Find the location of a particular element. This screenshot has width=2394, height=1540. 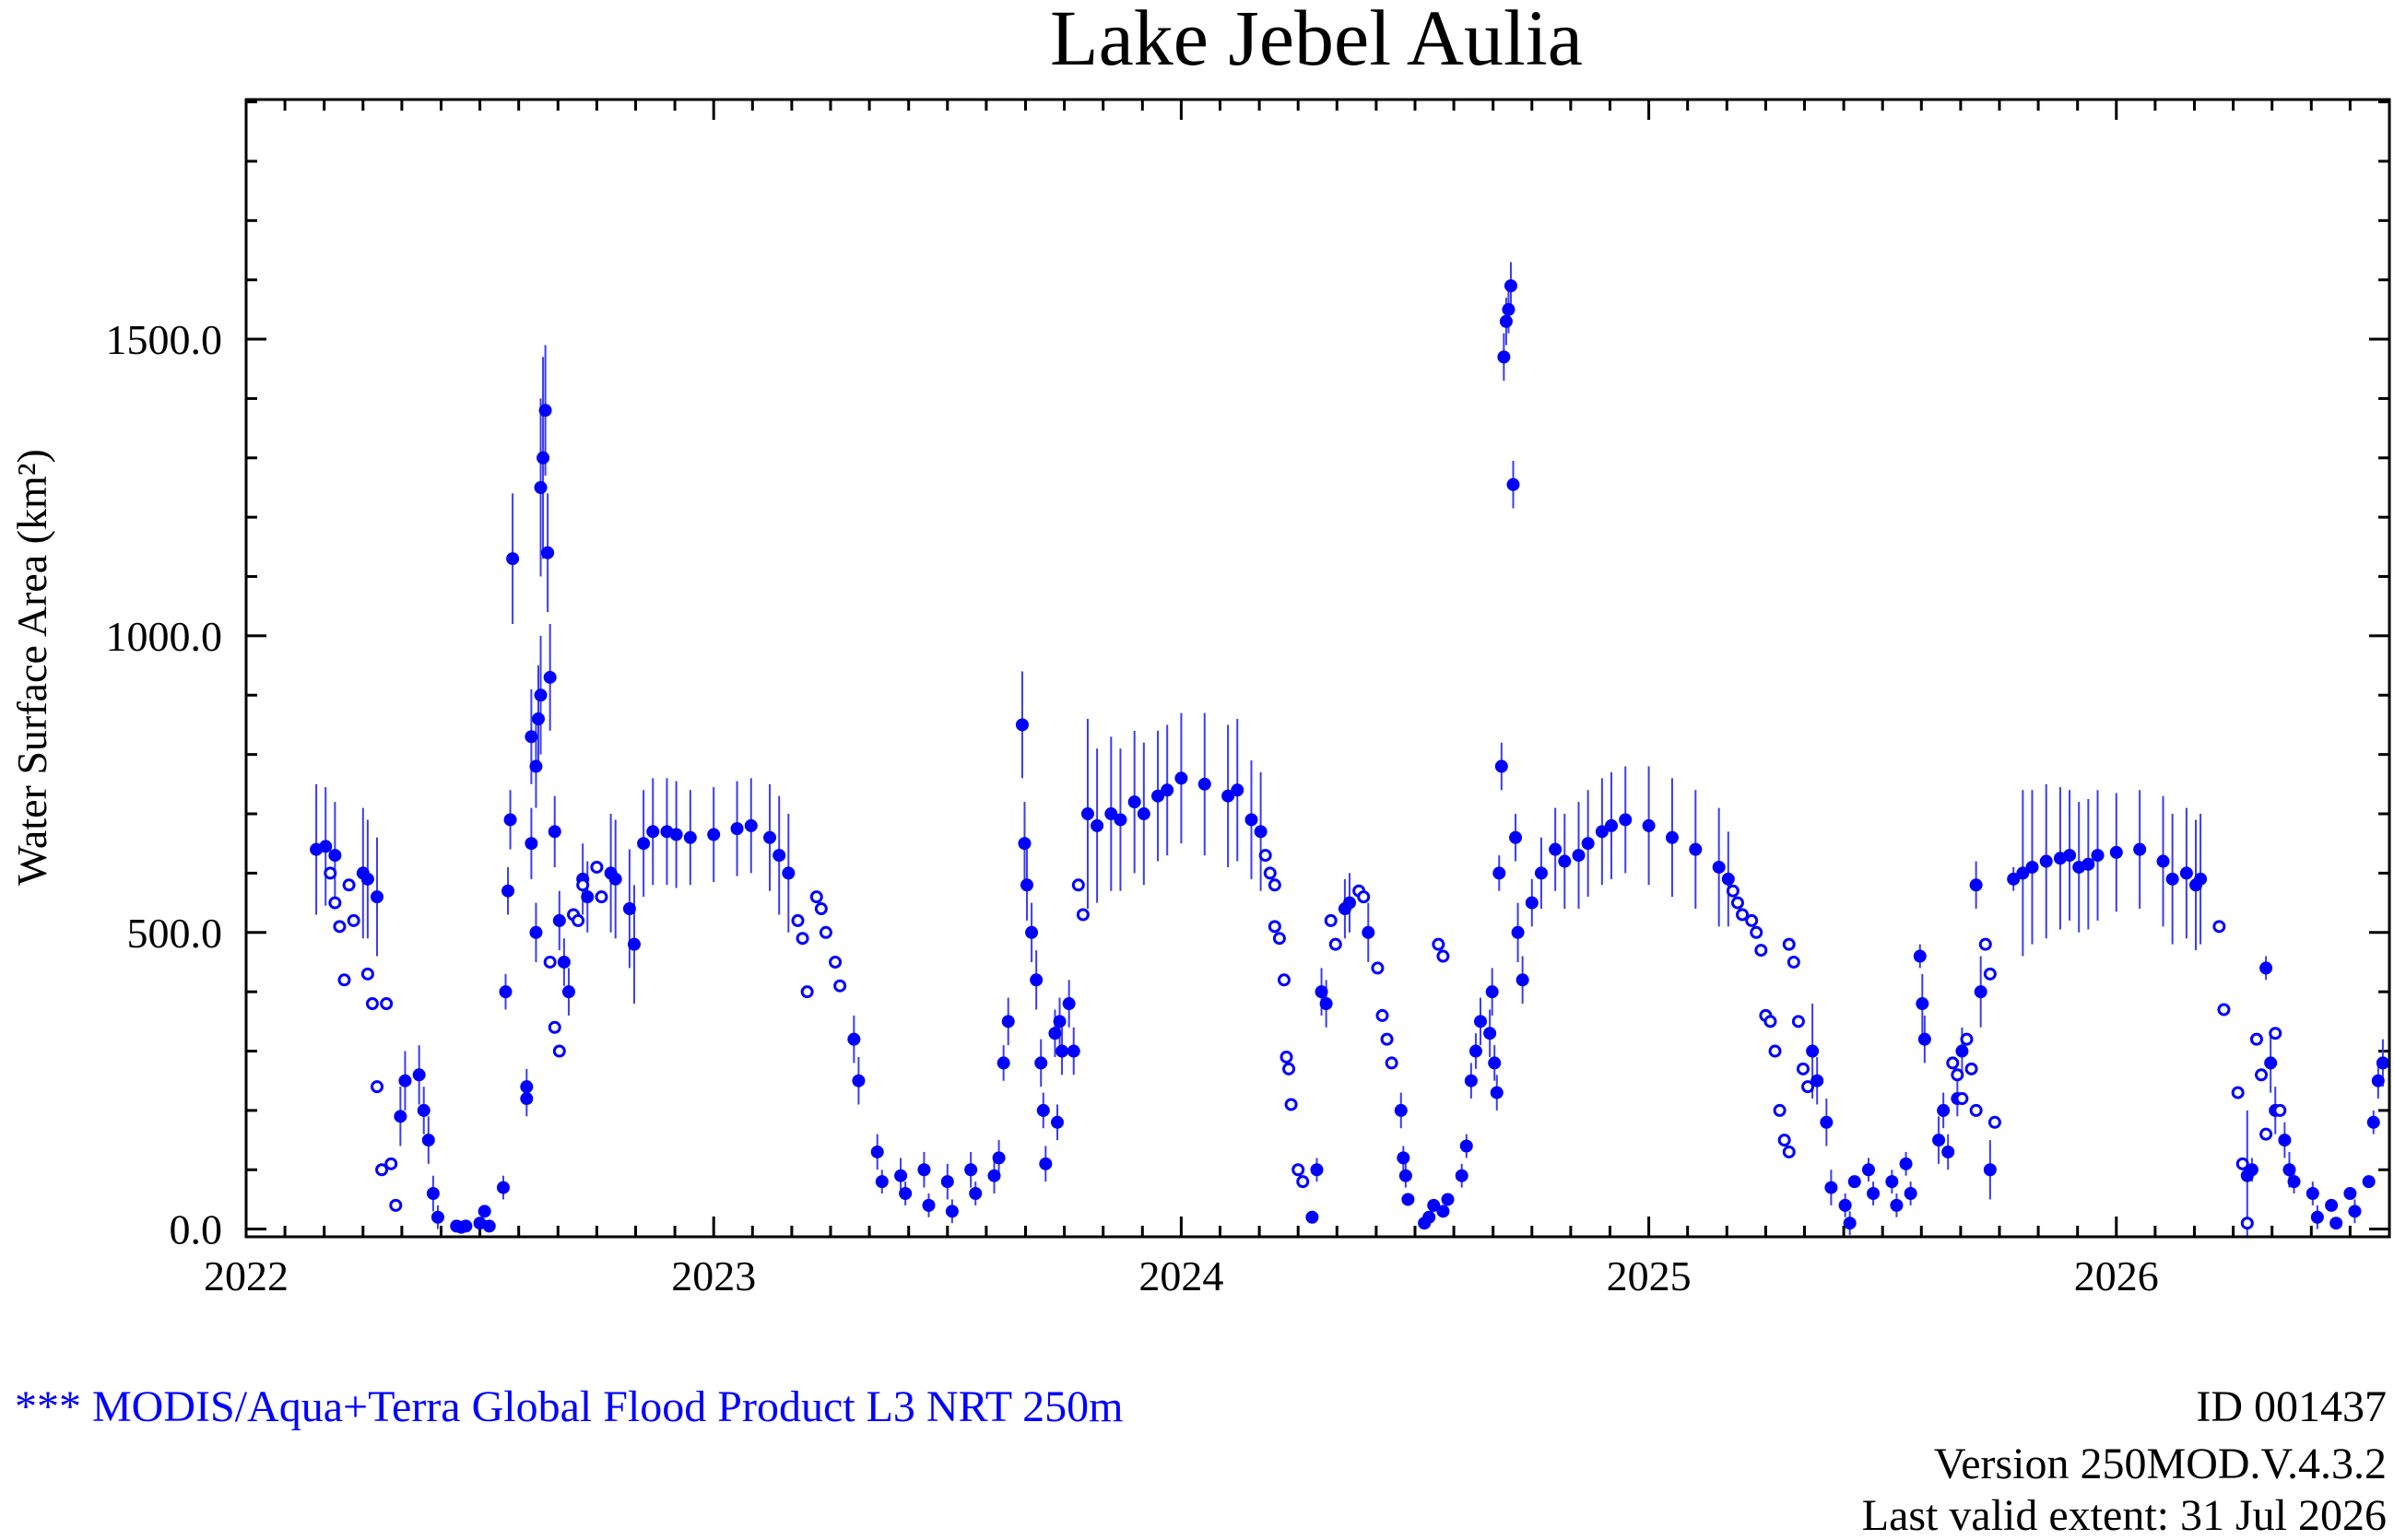

y-tick-label: 500.0 is located at coordinates (175, 933).